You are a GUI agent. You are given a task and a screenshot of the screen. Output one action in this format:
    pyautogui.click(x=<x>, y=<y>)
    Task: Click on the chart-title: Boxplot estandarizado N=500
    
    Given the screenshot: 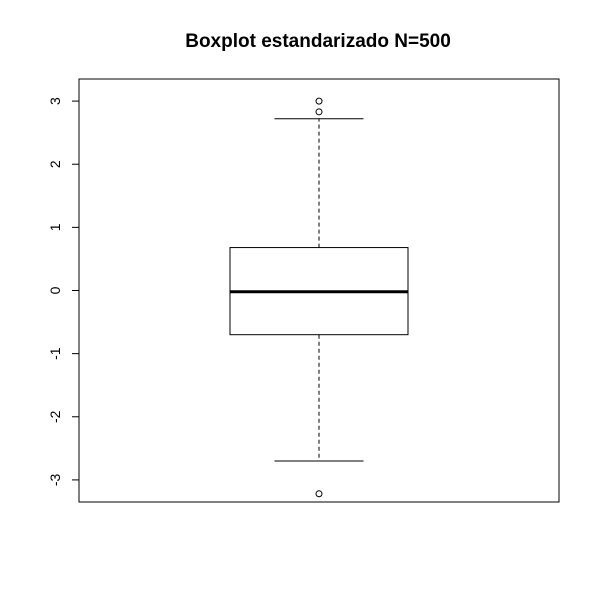 What is the action you would take?
    pyautogui.click(x=318, y=41)
    